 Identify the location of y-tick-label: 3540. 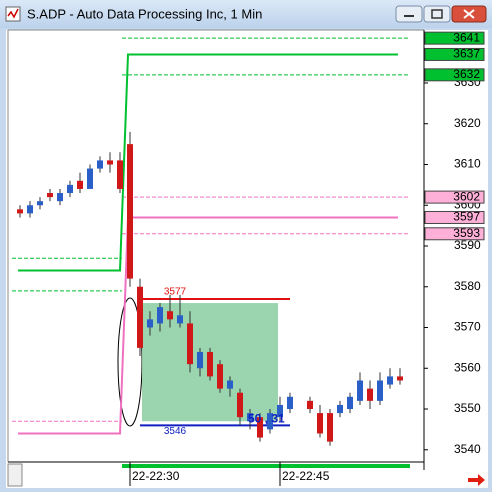
(467, 449).